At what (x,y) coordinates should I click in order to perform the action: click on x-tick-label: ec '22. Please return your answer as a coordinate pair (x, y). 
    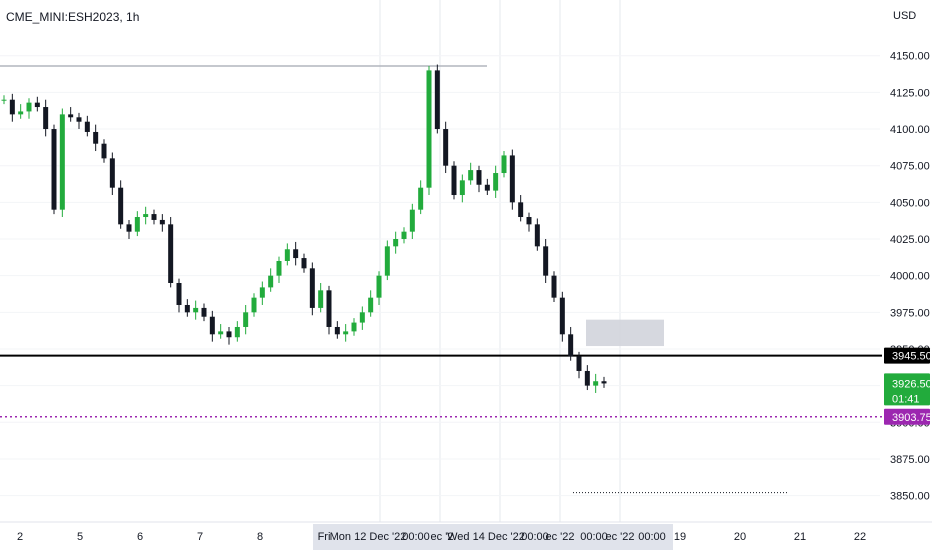
    Looking at the image, I should click on (559, 537).